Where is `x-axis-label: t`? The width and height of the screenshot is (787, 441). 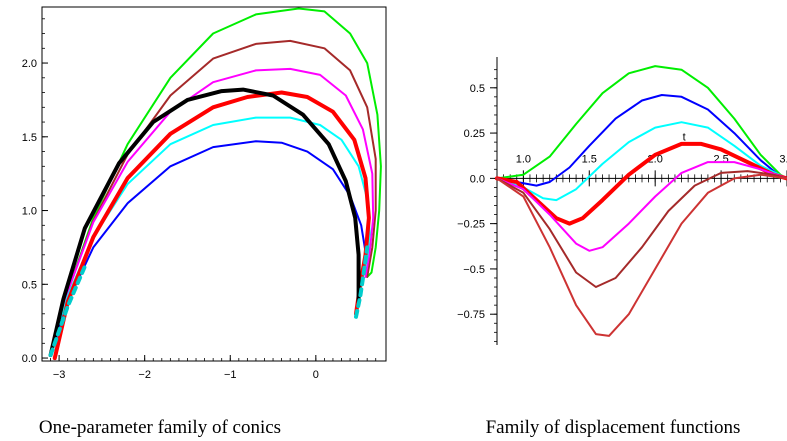 x-axis-label: t is located at coordinates (684, 137).